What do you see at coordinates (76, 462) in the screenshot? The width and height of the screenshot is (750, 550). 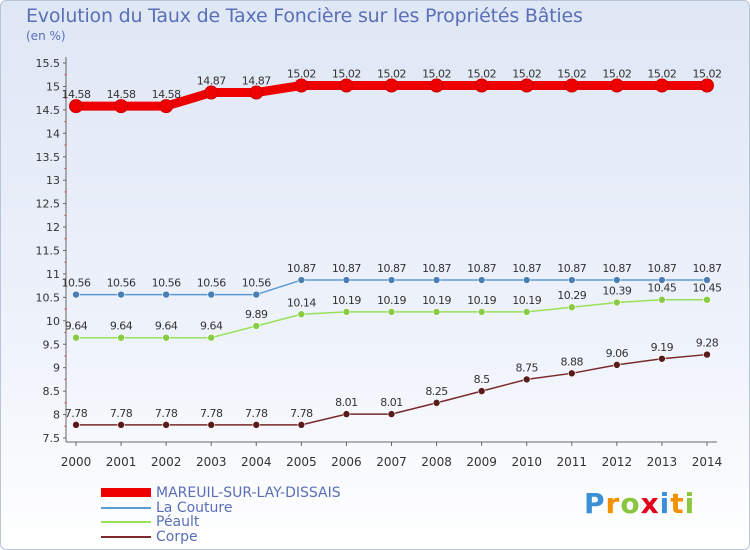 I see `x-tick-label: 2000` at bounding box center [76, 462].